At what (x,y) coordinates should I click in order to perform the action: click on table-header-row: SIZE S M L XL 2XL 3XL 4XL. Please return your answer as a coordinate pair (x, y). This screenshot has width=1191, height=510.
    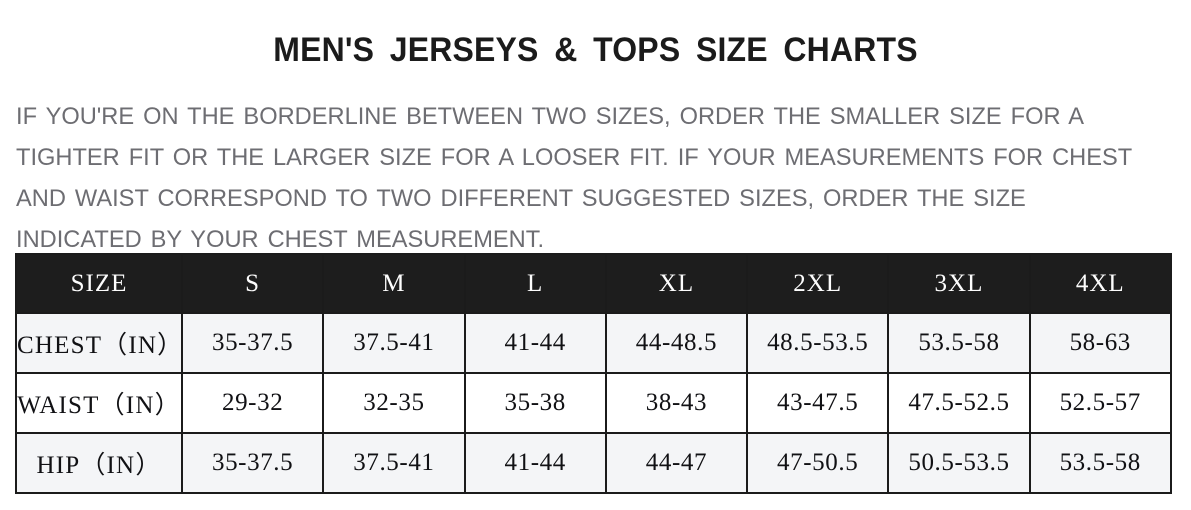
    Looking at the image, I should click on (593, 283).